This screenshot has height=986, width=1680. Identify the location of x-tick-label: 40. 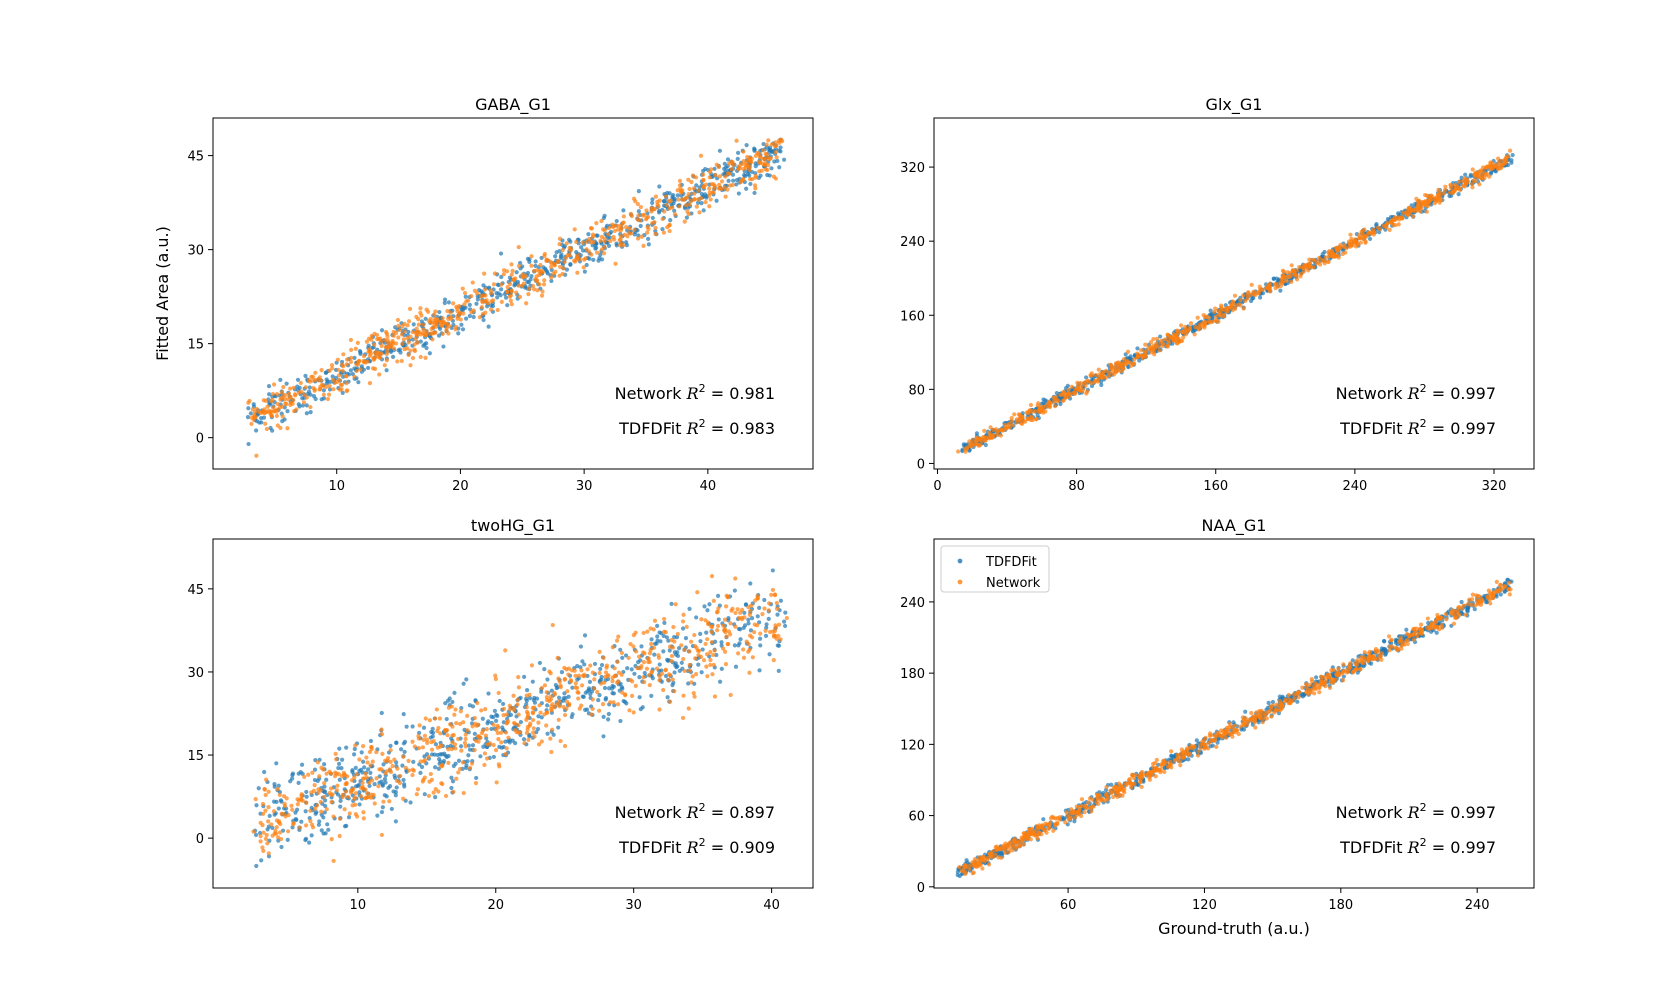
(708, 486).